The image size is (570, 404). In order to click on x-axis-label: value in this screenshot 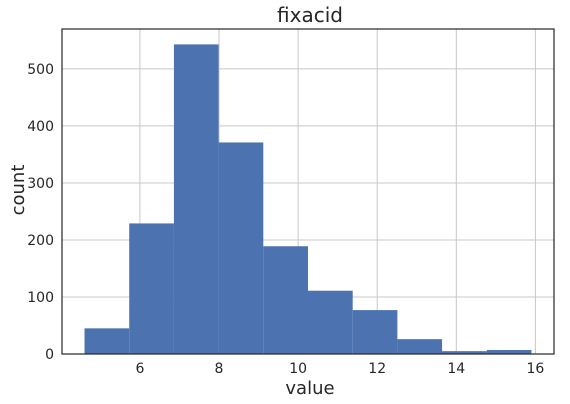, I will do `click(309, 388)`.